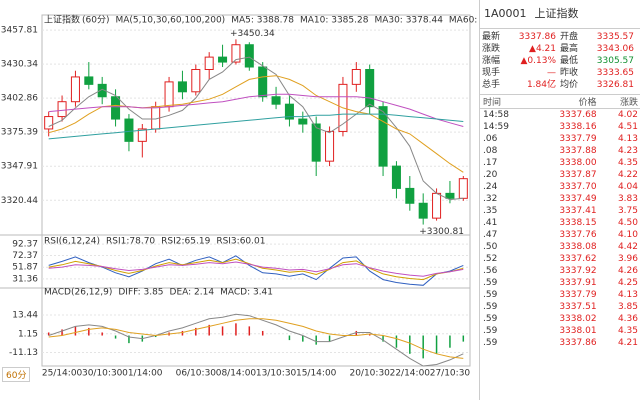  What do you see at coordinates (491, 37) in the screenshot?
I see `quote-label: 最新` at bounding box center [491, 37].